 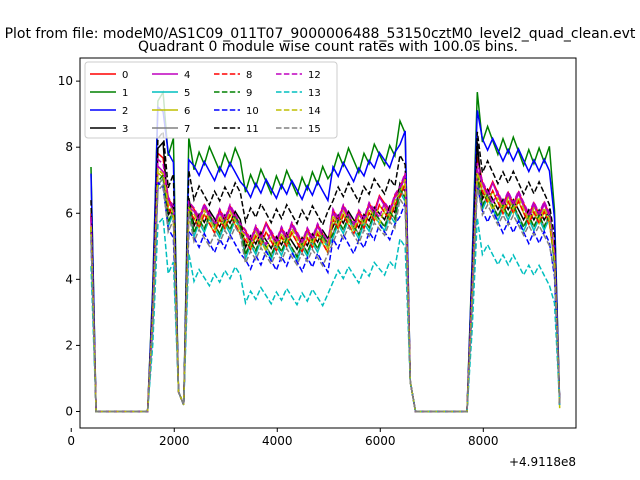 I want to click on y-tick-label: 0, so click(x=69, y=411).